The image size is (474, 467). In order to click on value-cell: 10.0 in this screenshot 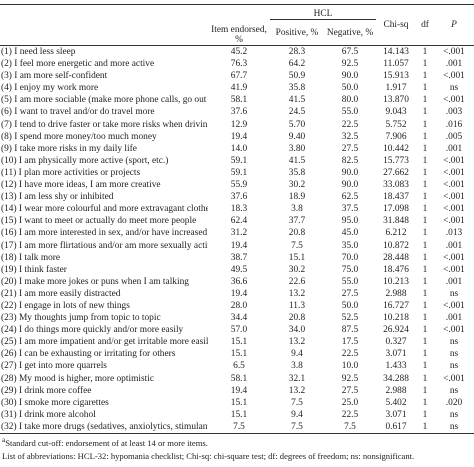, I will do `click(350, 366)`.